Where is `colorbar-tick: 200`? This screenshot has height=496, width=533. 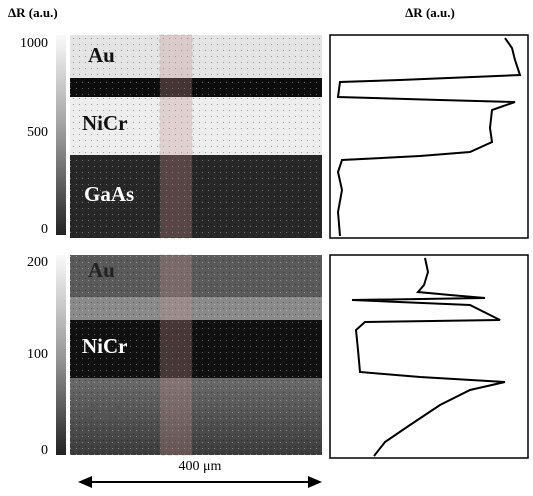
colorbar-tick: 200 is located at coordinates (37, 262).